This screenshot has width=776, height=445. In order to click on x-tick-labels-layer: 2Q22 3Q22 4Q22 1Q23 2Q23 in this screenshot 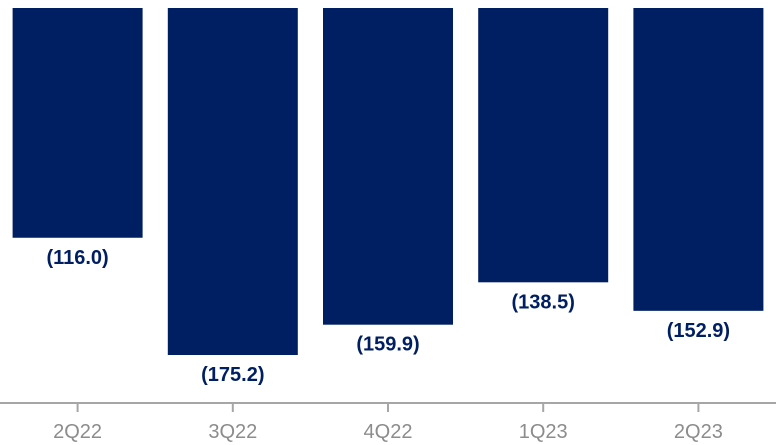, I will do `click(388, 432)`.